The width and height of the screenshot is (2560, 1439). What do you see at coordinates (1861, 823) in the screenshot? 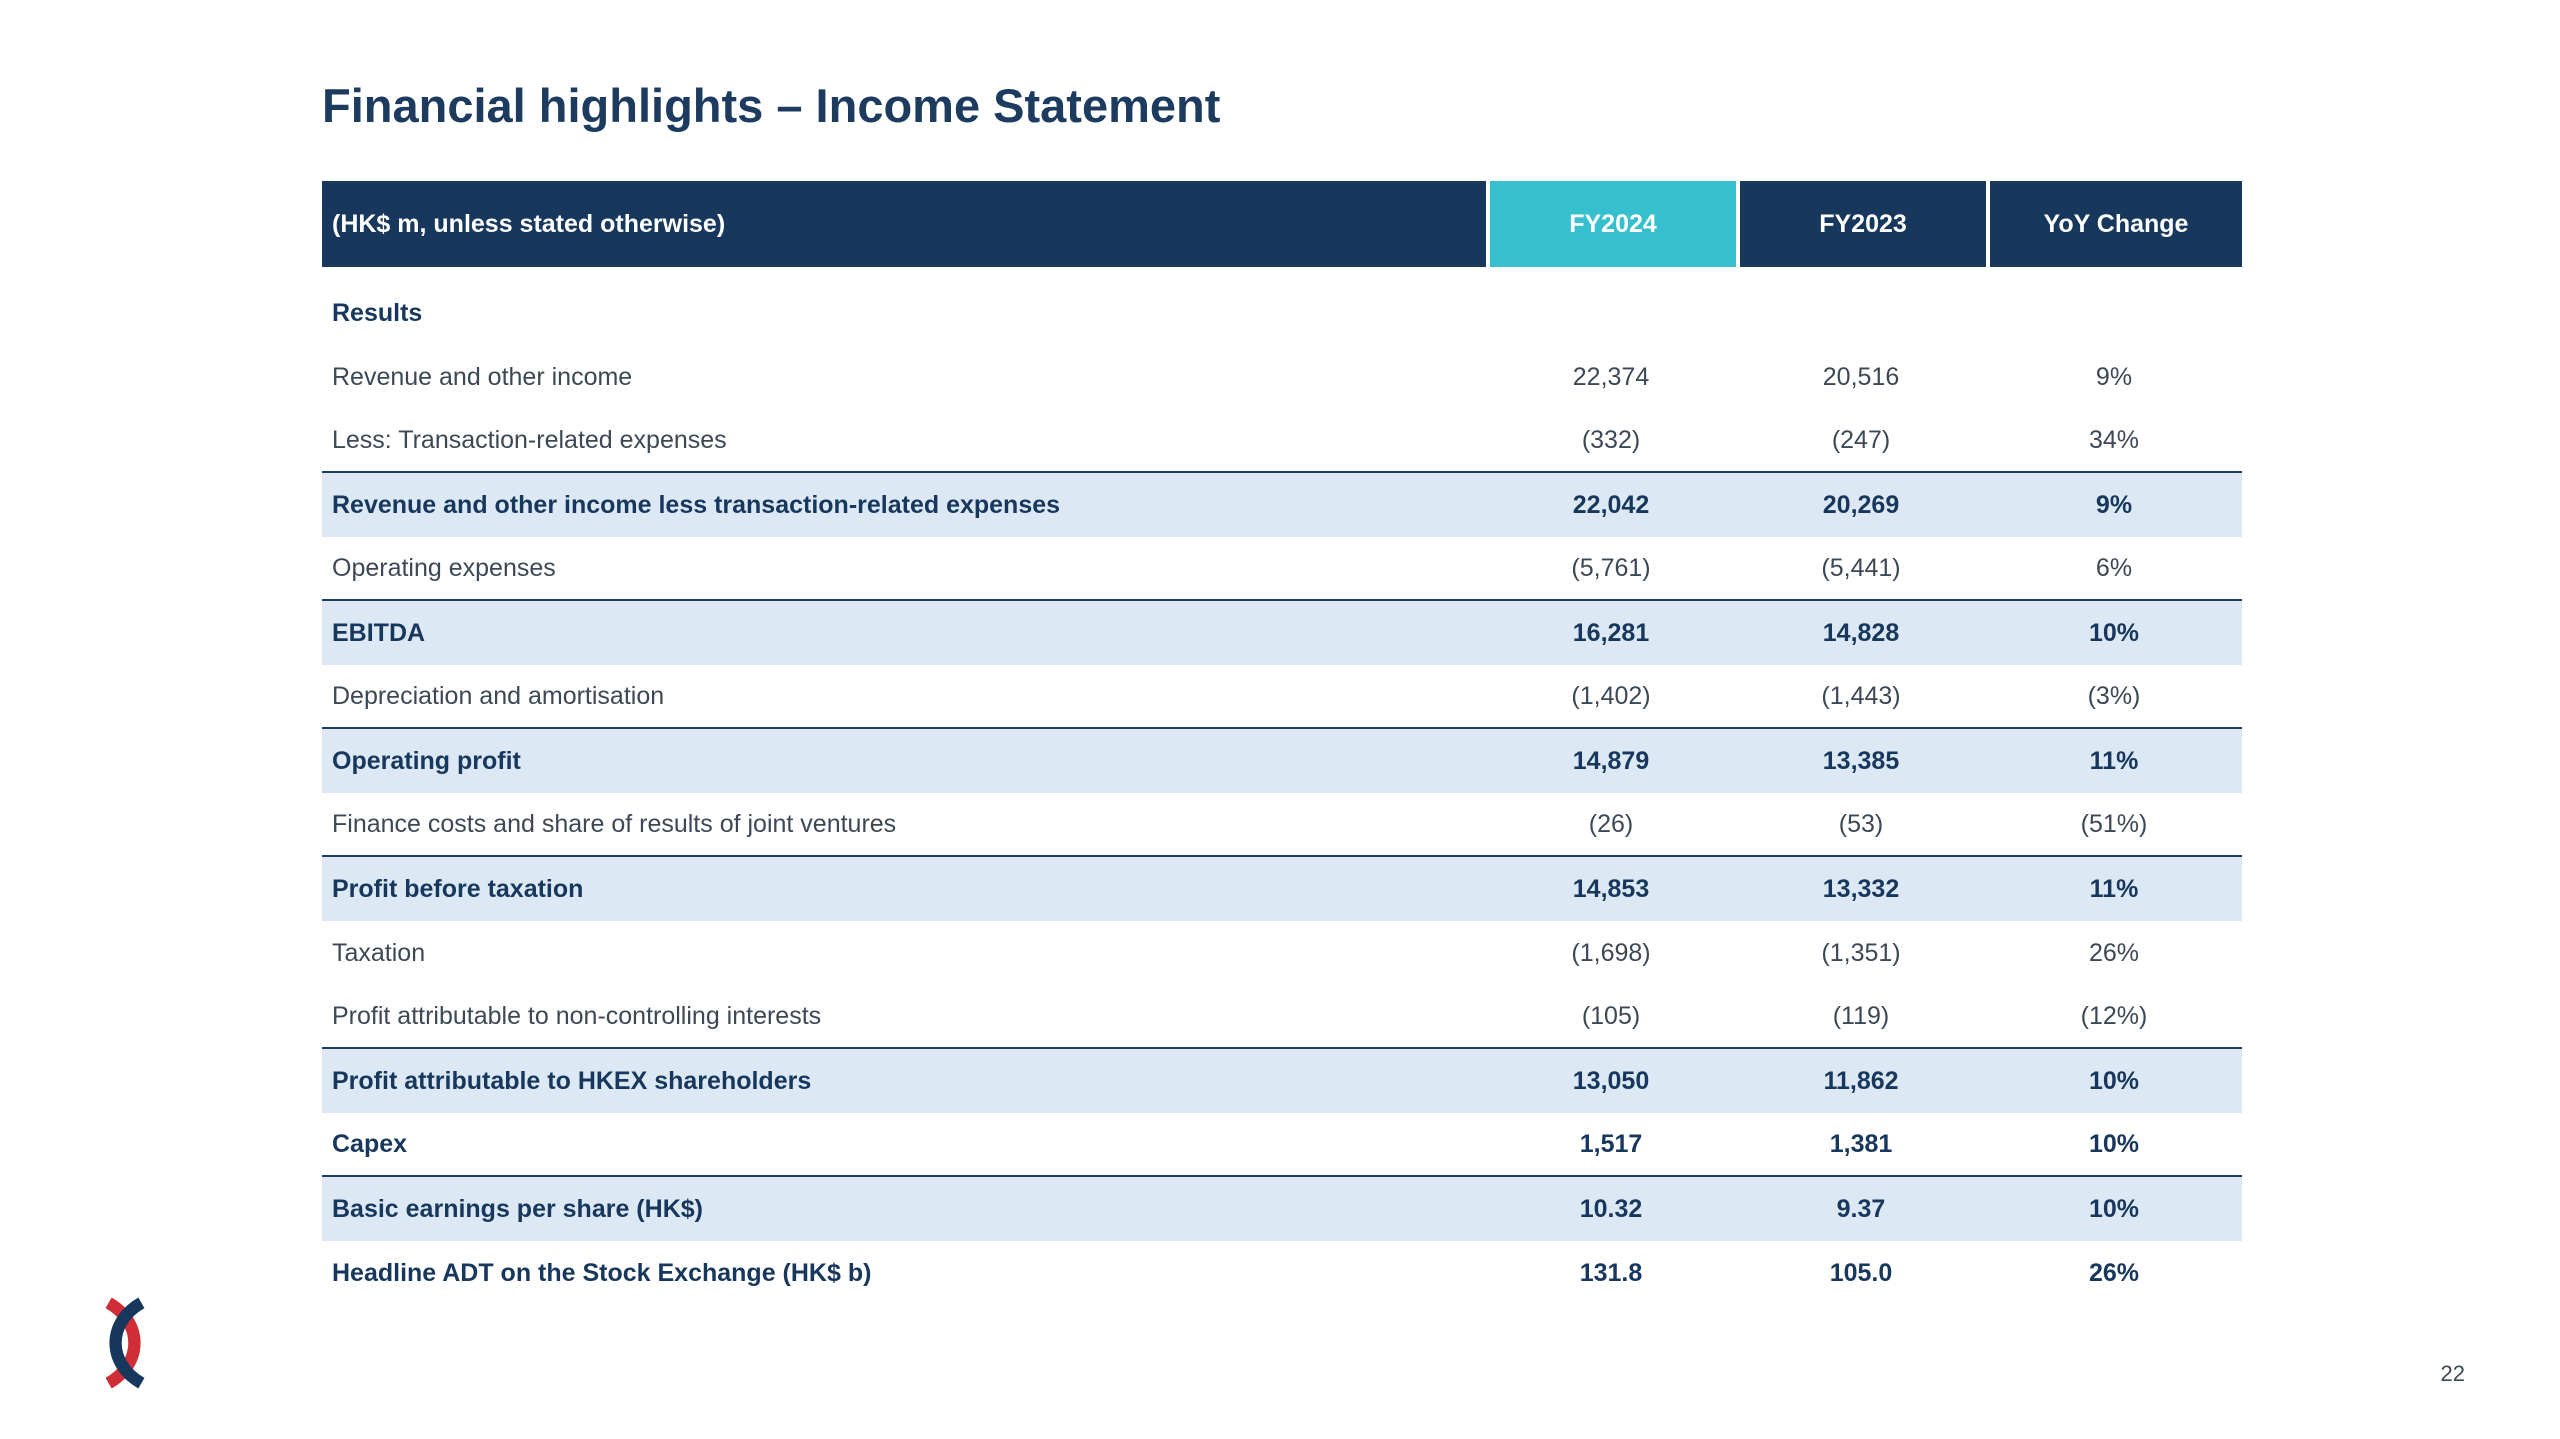
I see `fy2023-value: (53)` at bounding box center [1861, 823].